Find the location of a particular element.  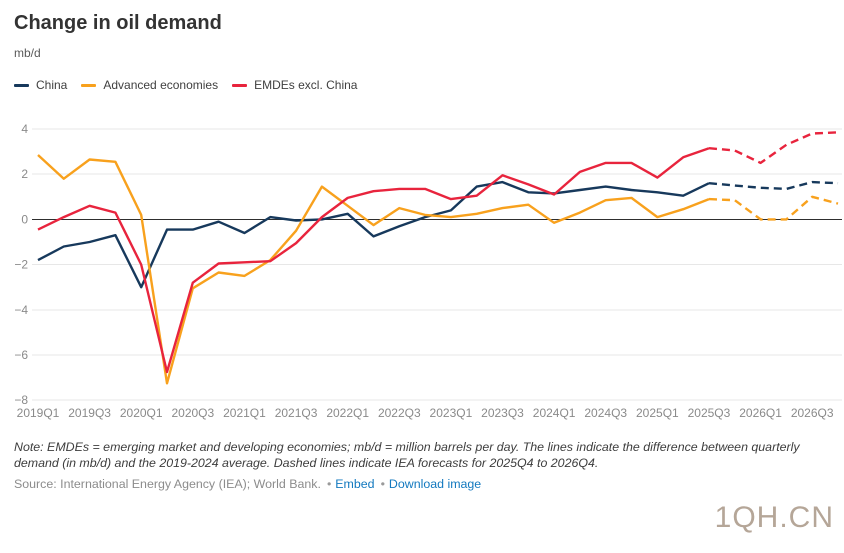

page-title: Change in oil demand is located at coordinates (118, 23).